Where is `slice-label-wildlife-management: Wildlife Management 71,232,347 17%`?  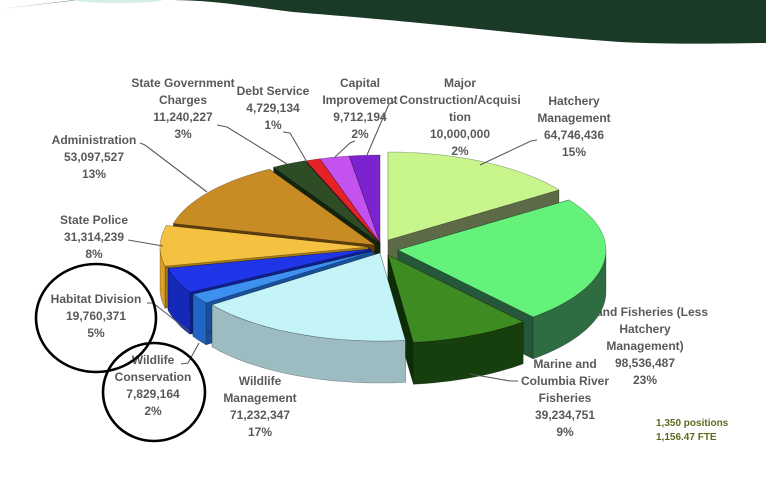
slice-label-wildlife-management: Wildlife Management 71,232,347 17% is located at coordinates (260, 407).